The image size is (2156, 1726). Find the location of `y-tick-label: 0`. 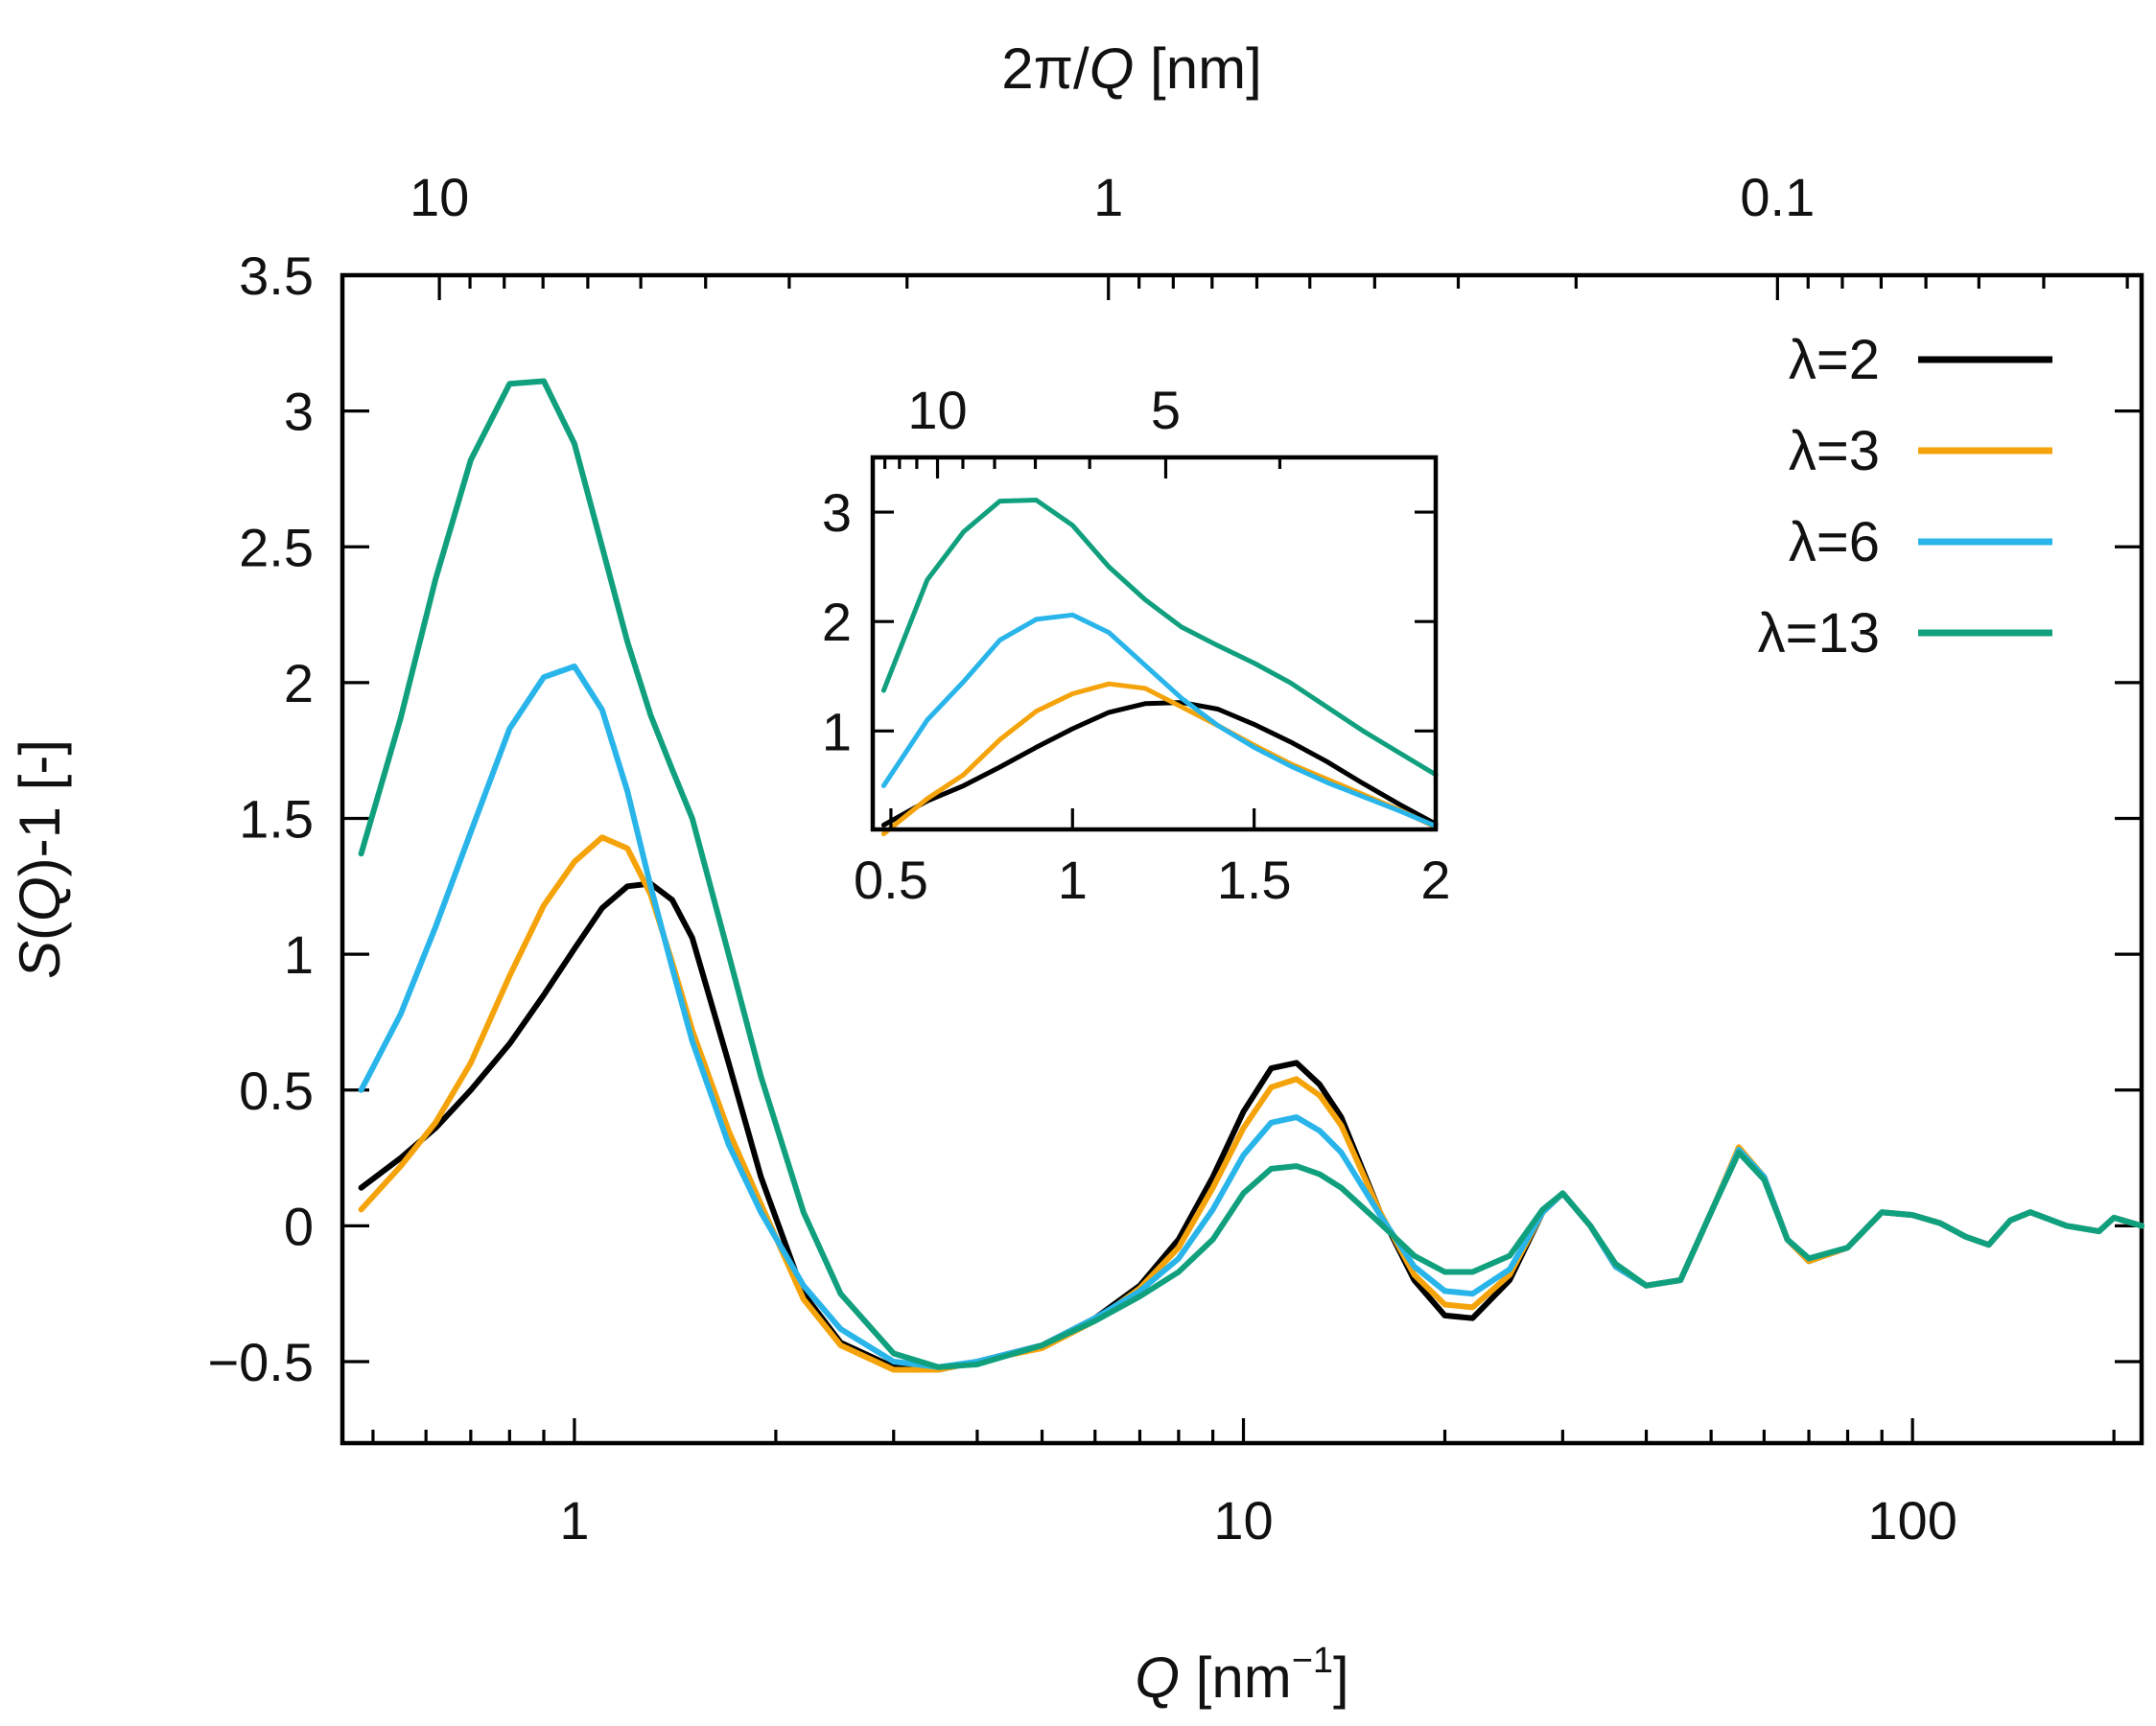

y-tick-label: 0 is located at coordinates (299, 1226).